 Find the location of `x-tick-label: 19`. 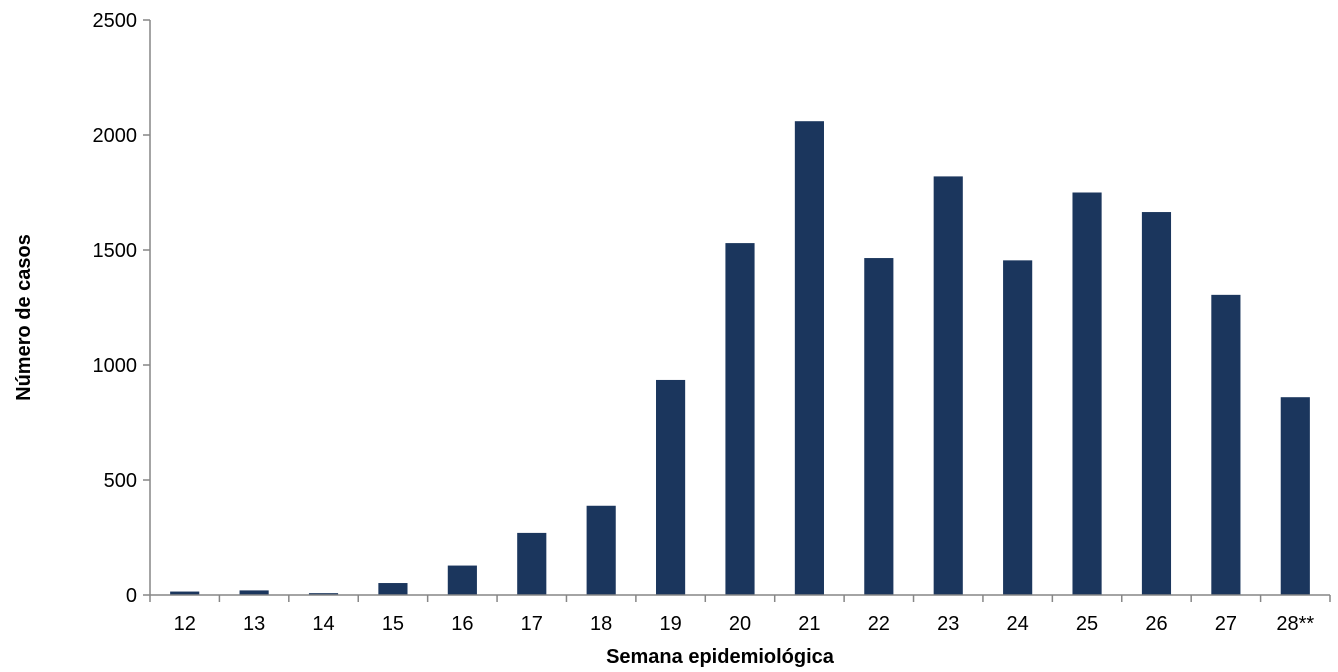

x-tick-label: 19 is located at coordinates (670, 624).